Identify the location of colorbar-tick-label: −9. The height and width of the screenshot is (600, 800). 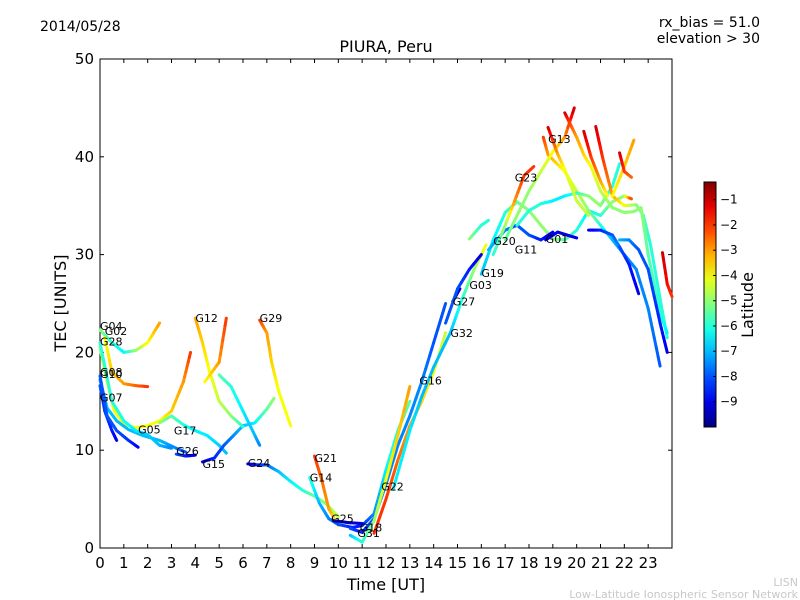
(729, 402).